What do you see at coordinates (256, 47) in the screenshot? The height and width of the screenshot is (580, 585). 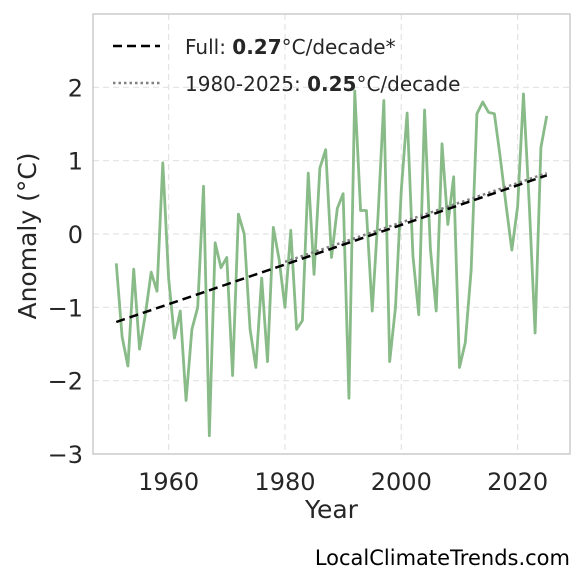 I see `legend-full-rate: 0.27` at bounding box center [256, 47].